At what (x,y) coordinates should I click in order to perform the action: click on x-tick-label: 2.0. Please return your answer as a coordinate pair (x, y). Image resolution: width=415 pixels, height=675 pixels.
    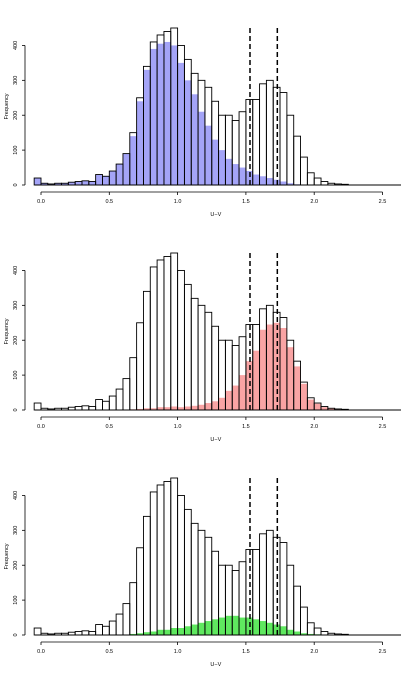
    Looking at the image, I should click on (314, 652).